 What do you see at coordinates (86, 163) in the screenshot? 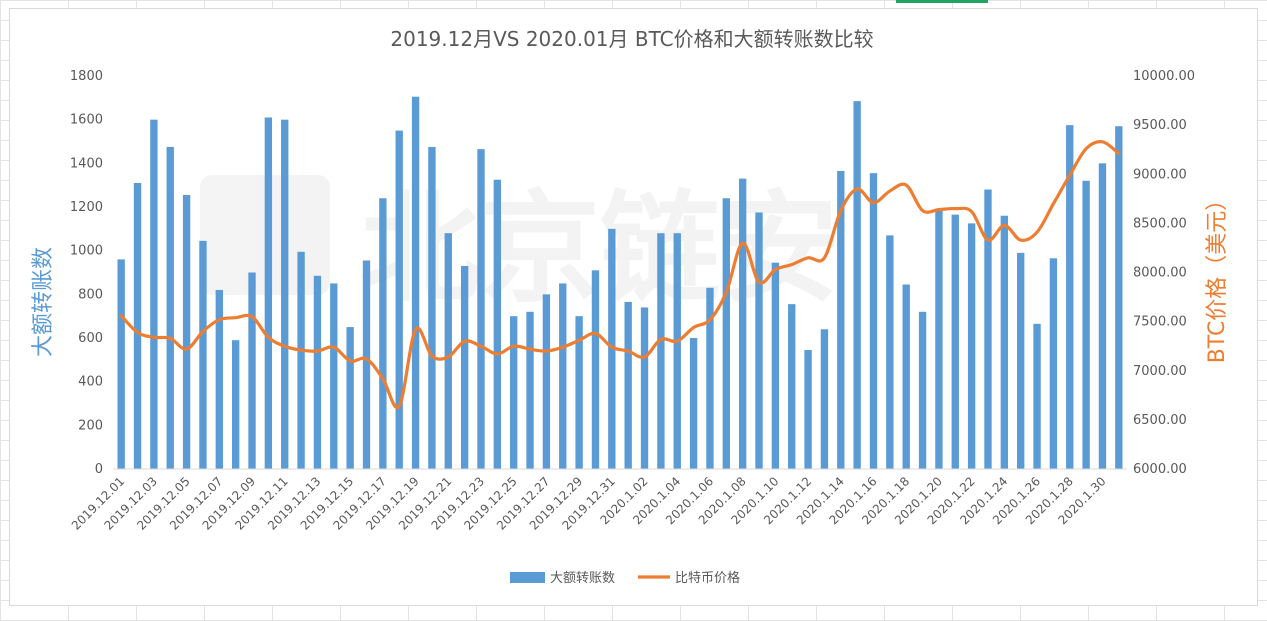
I see `left-tick-label: 1400` at bounding box center [86, 163].